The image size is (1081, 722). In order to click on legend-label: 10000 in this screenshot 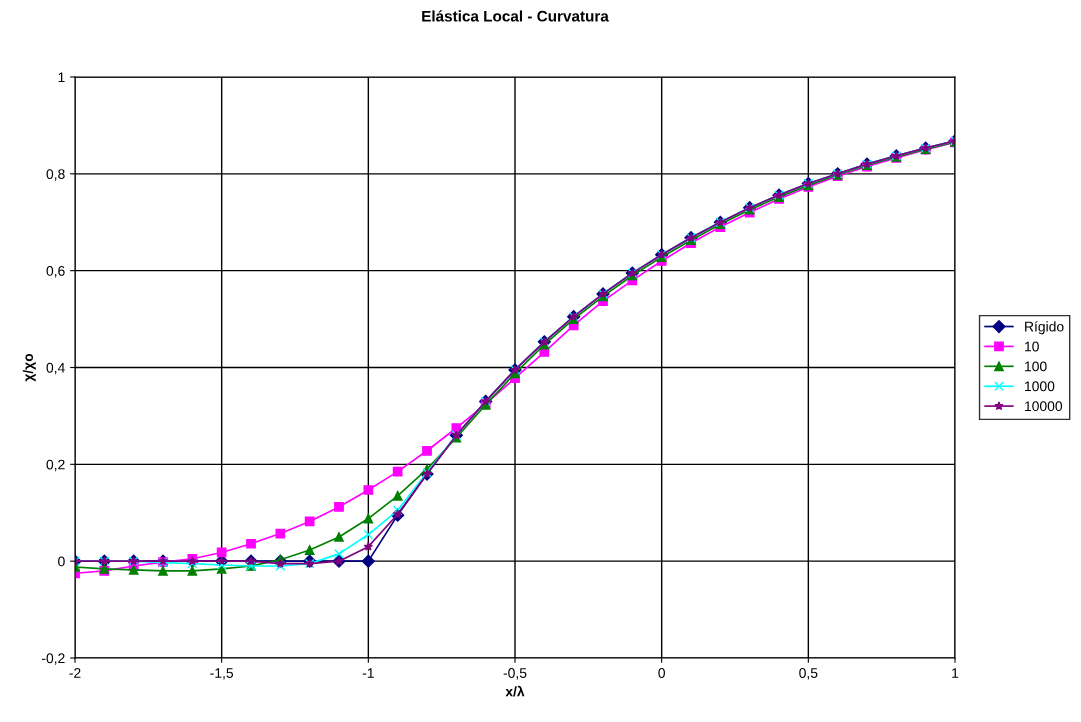, I will do `click(1044, 406)`.